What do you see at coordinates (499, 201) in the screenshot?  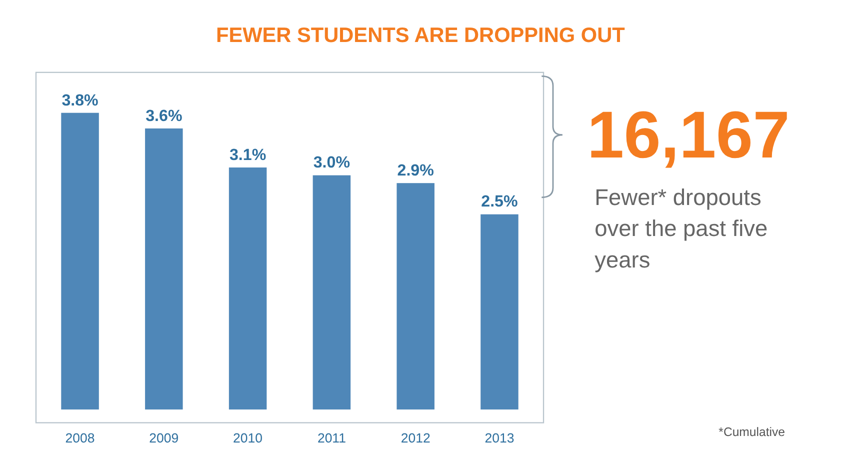 I see `data-label: 2.5%` at bounding box center [499, 201].